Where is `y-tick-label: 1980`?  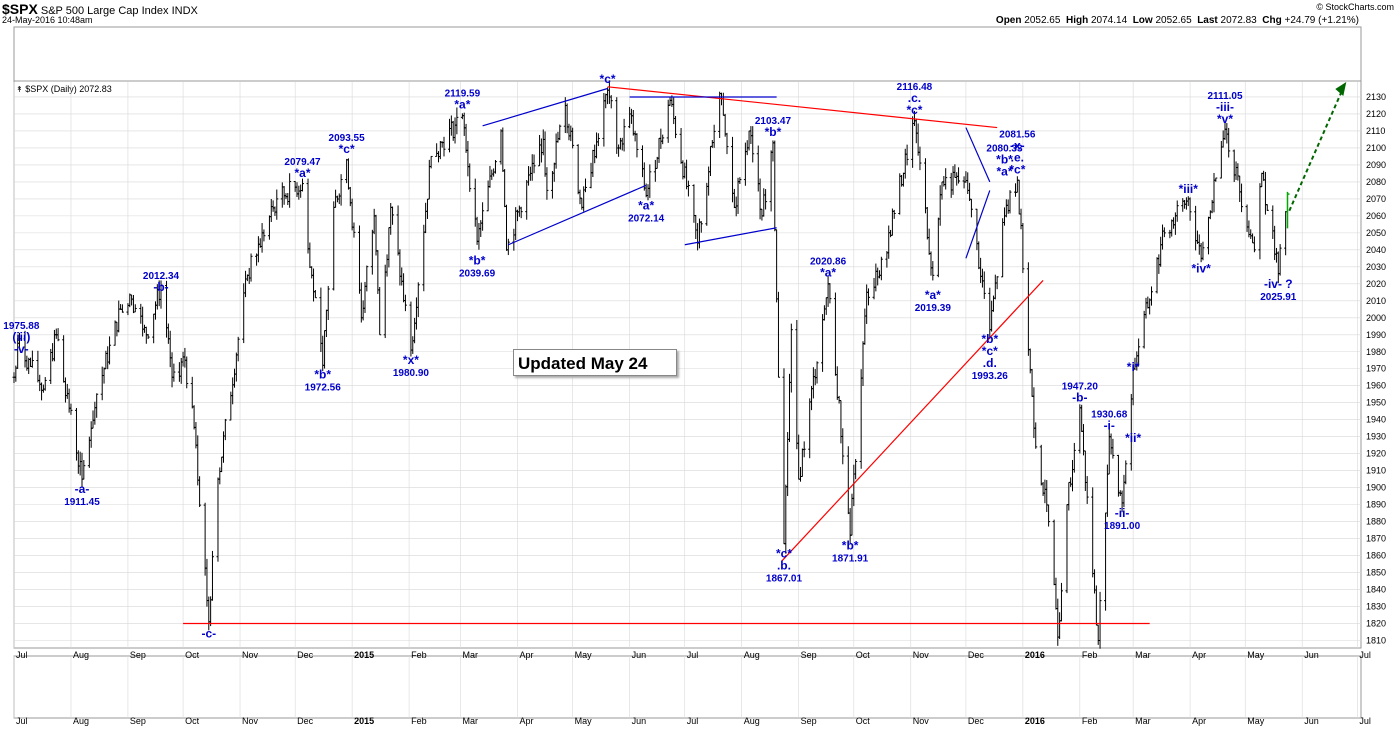
y-tick-label: 1980 is located at coordinates (1376, 352).